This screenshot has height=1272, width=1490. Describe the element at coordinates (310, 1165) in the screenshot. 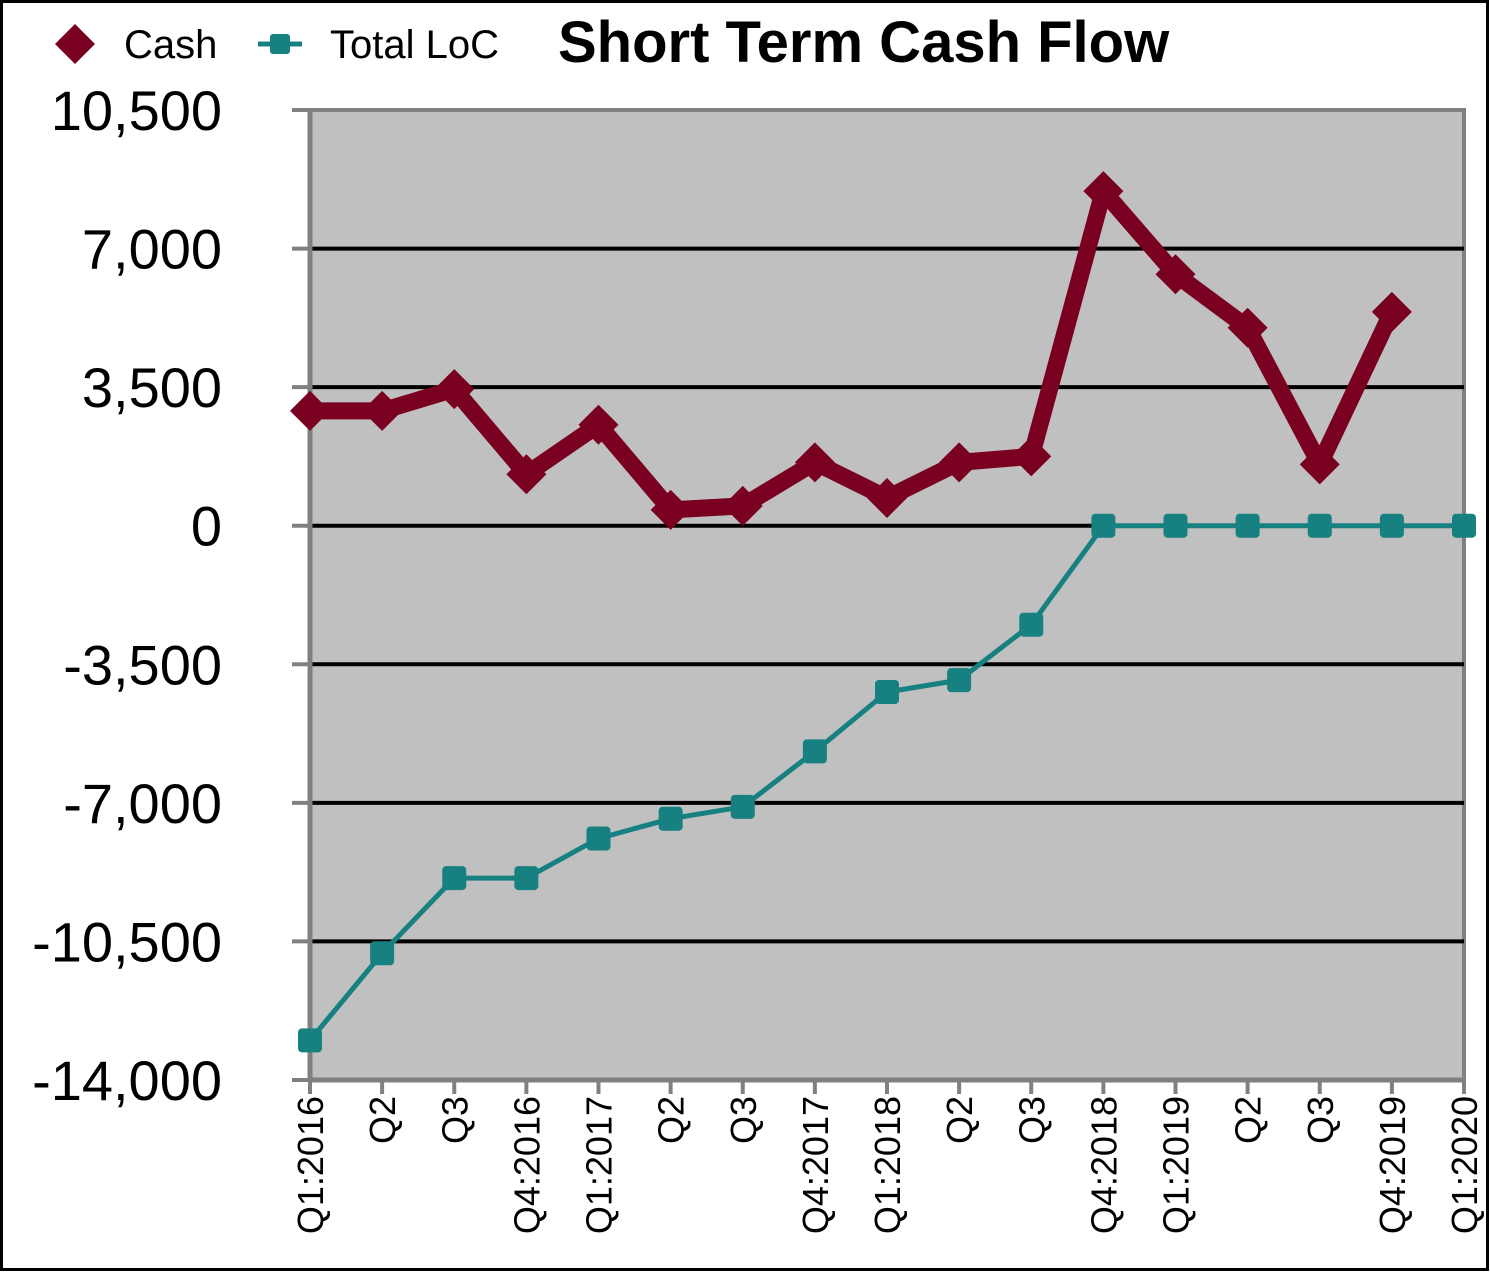

I see `x-tick-label: Q1:2016` at that location.